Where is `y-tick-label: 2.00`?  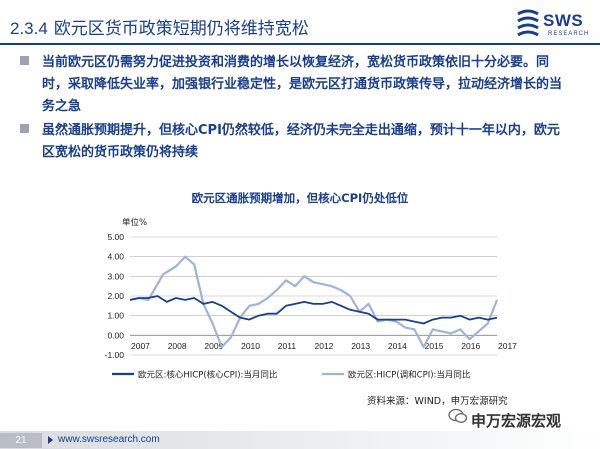
y-tick-label: 2.00 is located at coordinates (115, 296).